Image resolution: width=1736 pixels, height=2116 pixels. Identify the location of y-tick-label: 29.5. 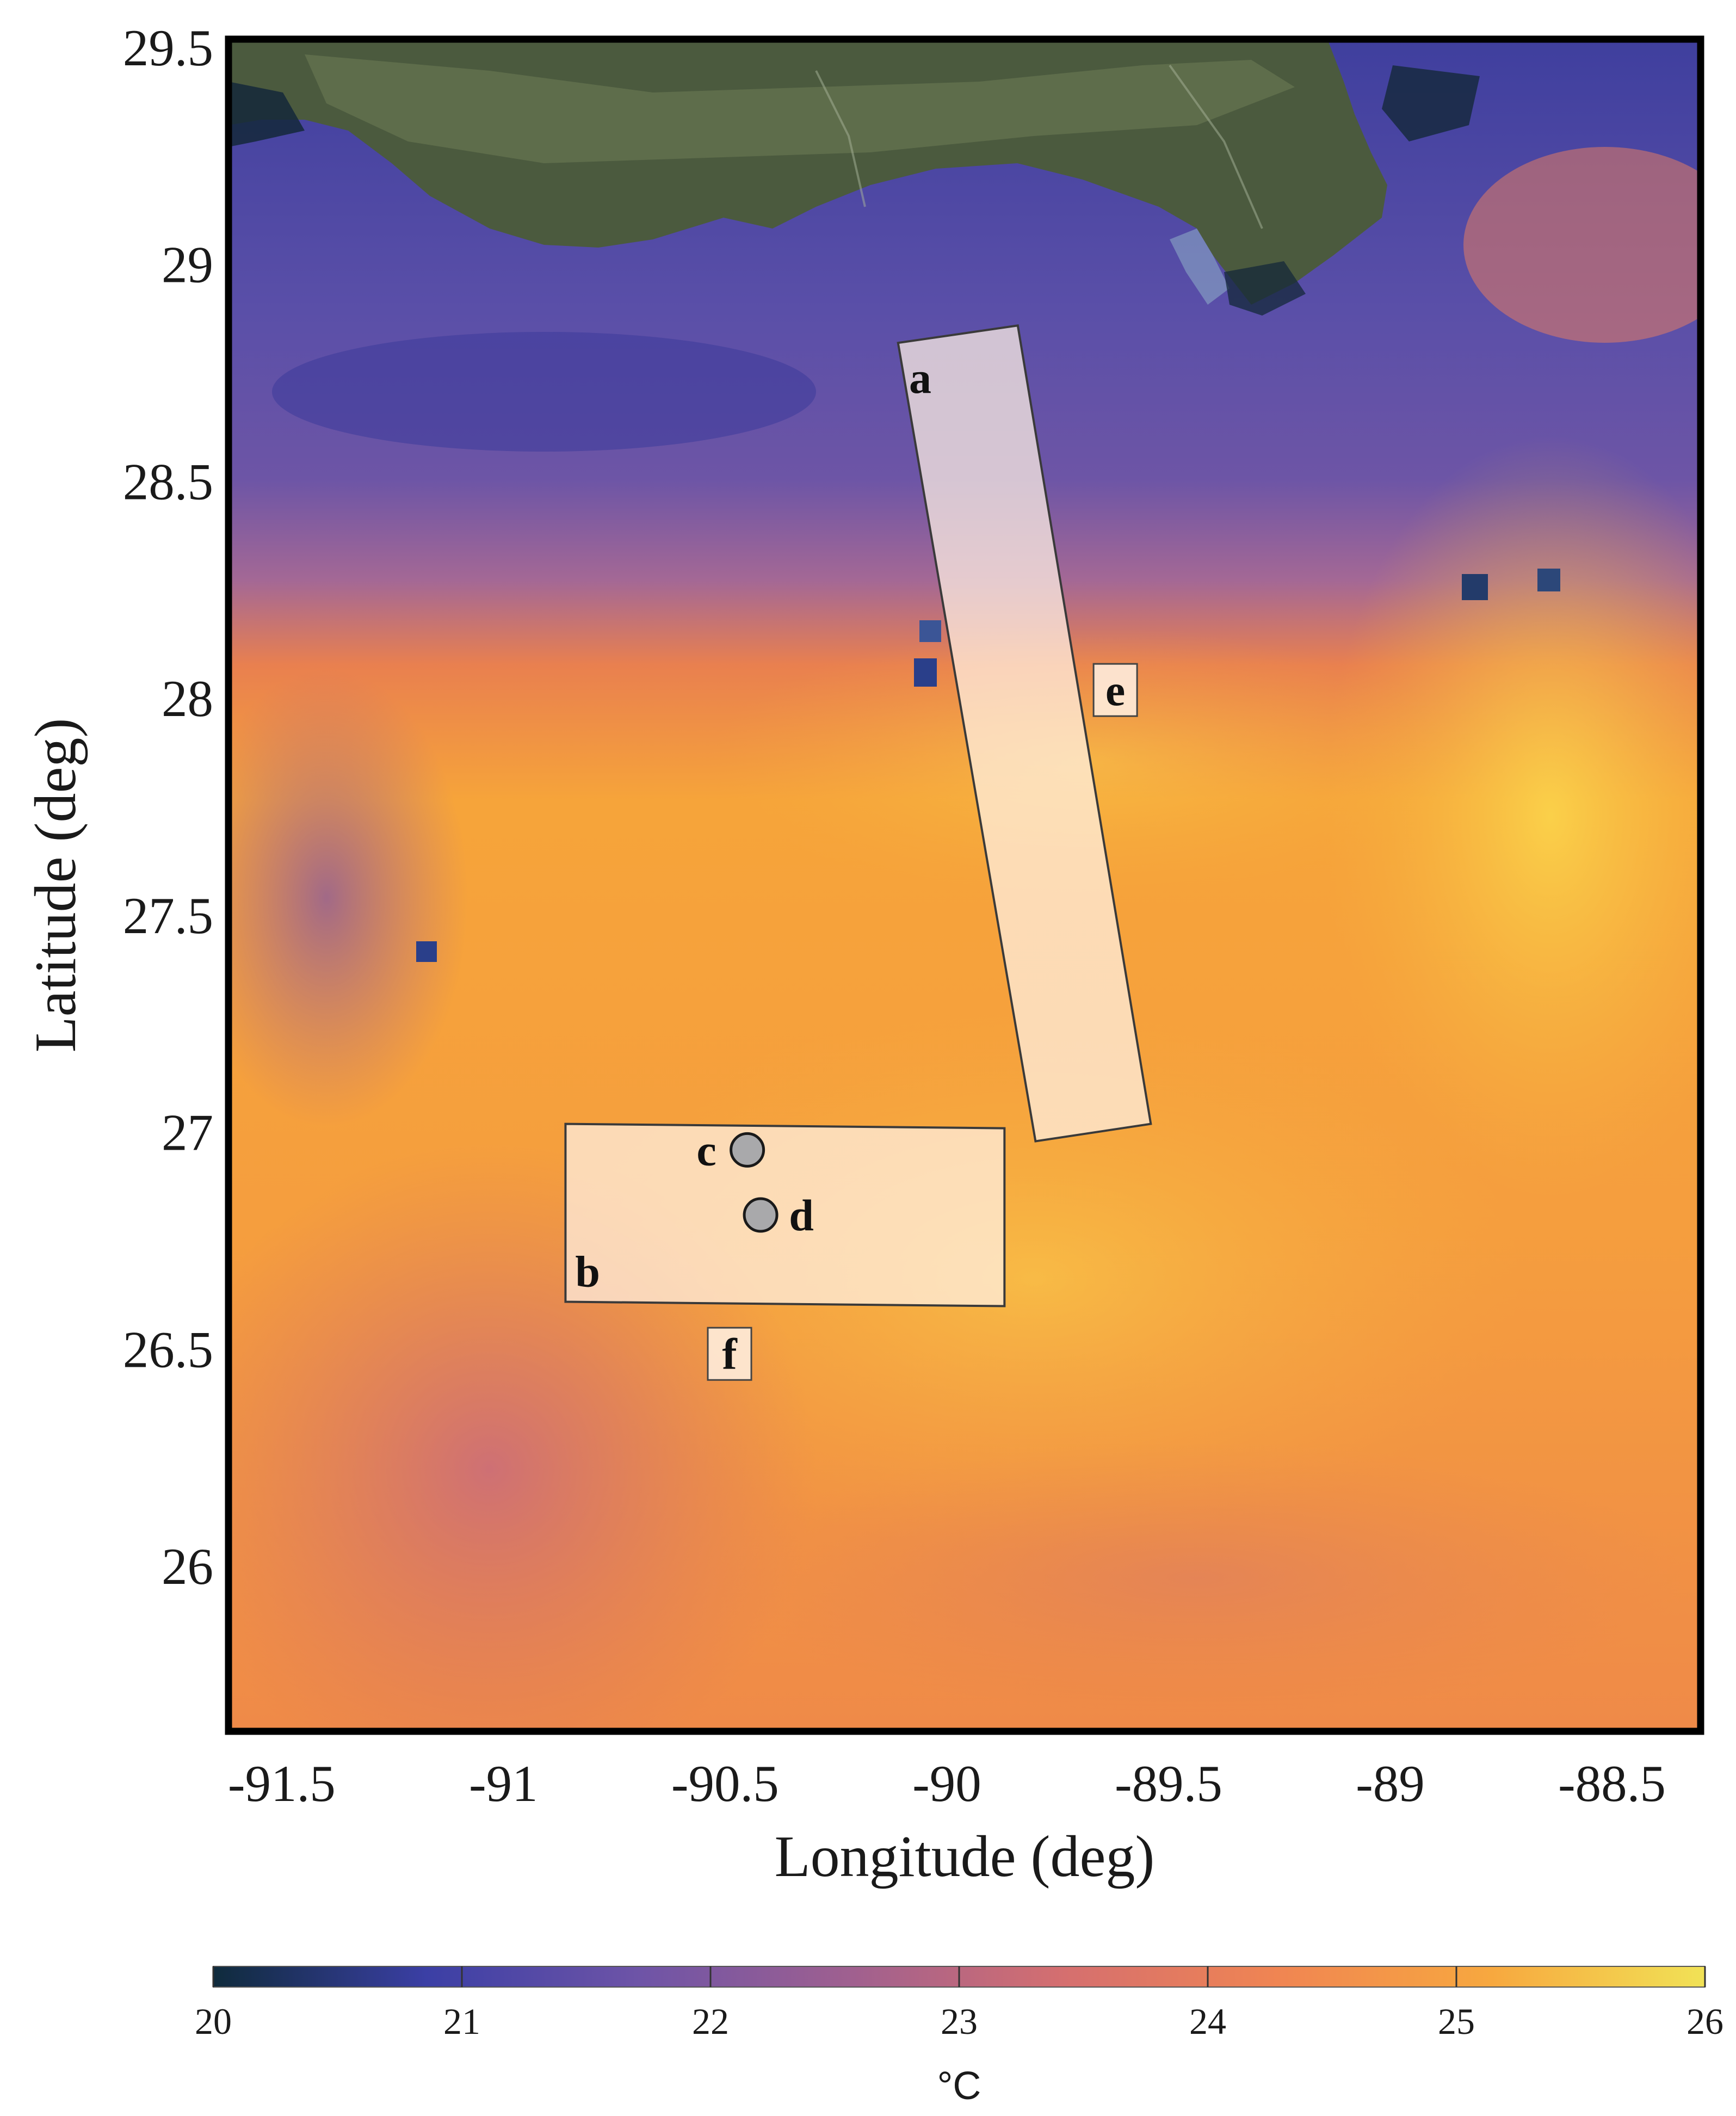
(168, 48).